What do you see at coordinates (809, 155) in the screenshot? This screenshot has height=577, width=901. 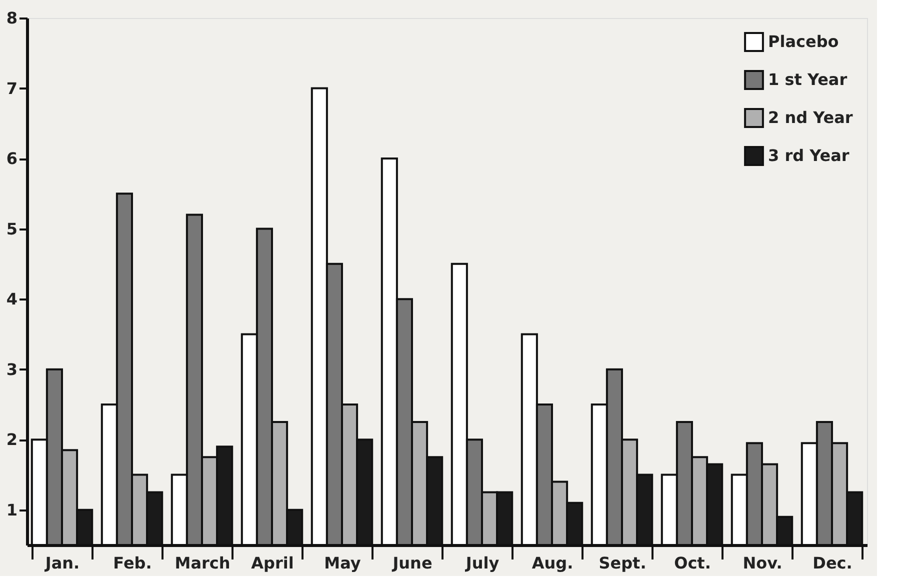 I see `legend-label: 3 rd Year` at bounding box center [809, 155].